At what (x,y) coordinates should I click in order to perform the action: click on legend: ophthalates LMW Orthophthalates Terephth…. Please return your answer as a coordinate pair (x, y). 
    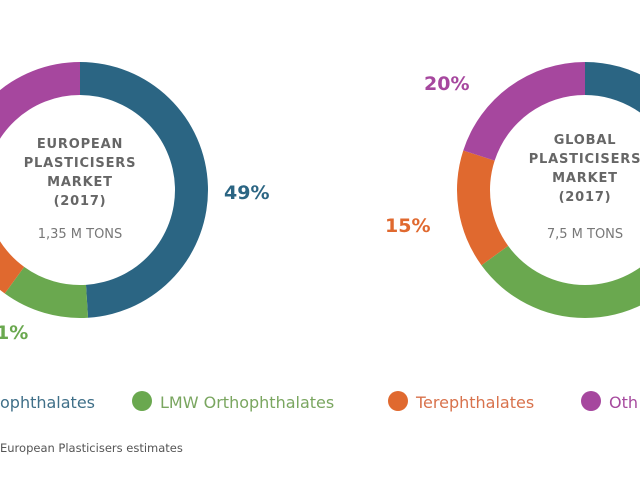
    Looking at the image, I should click on (319, 401).